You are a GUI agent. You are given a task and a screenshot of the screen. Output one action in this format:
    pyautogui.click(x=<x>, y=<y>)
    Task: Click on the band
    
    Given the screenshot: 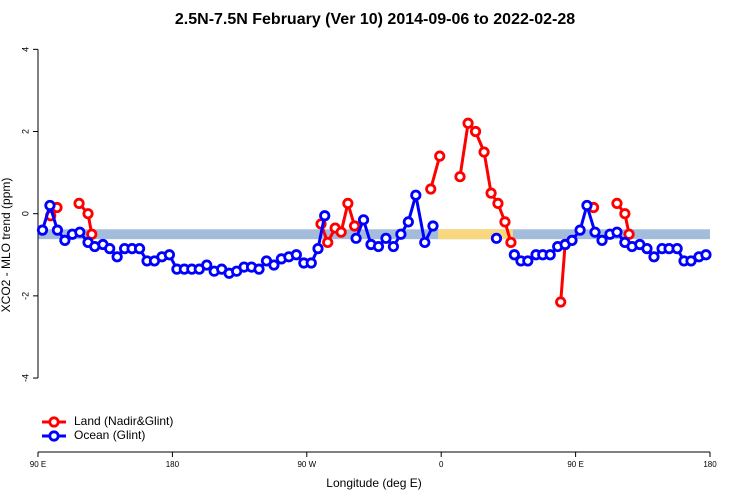 What is the action you would take?
    pyautogui.click(x=374, y=234)
    